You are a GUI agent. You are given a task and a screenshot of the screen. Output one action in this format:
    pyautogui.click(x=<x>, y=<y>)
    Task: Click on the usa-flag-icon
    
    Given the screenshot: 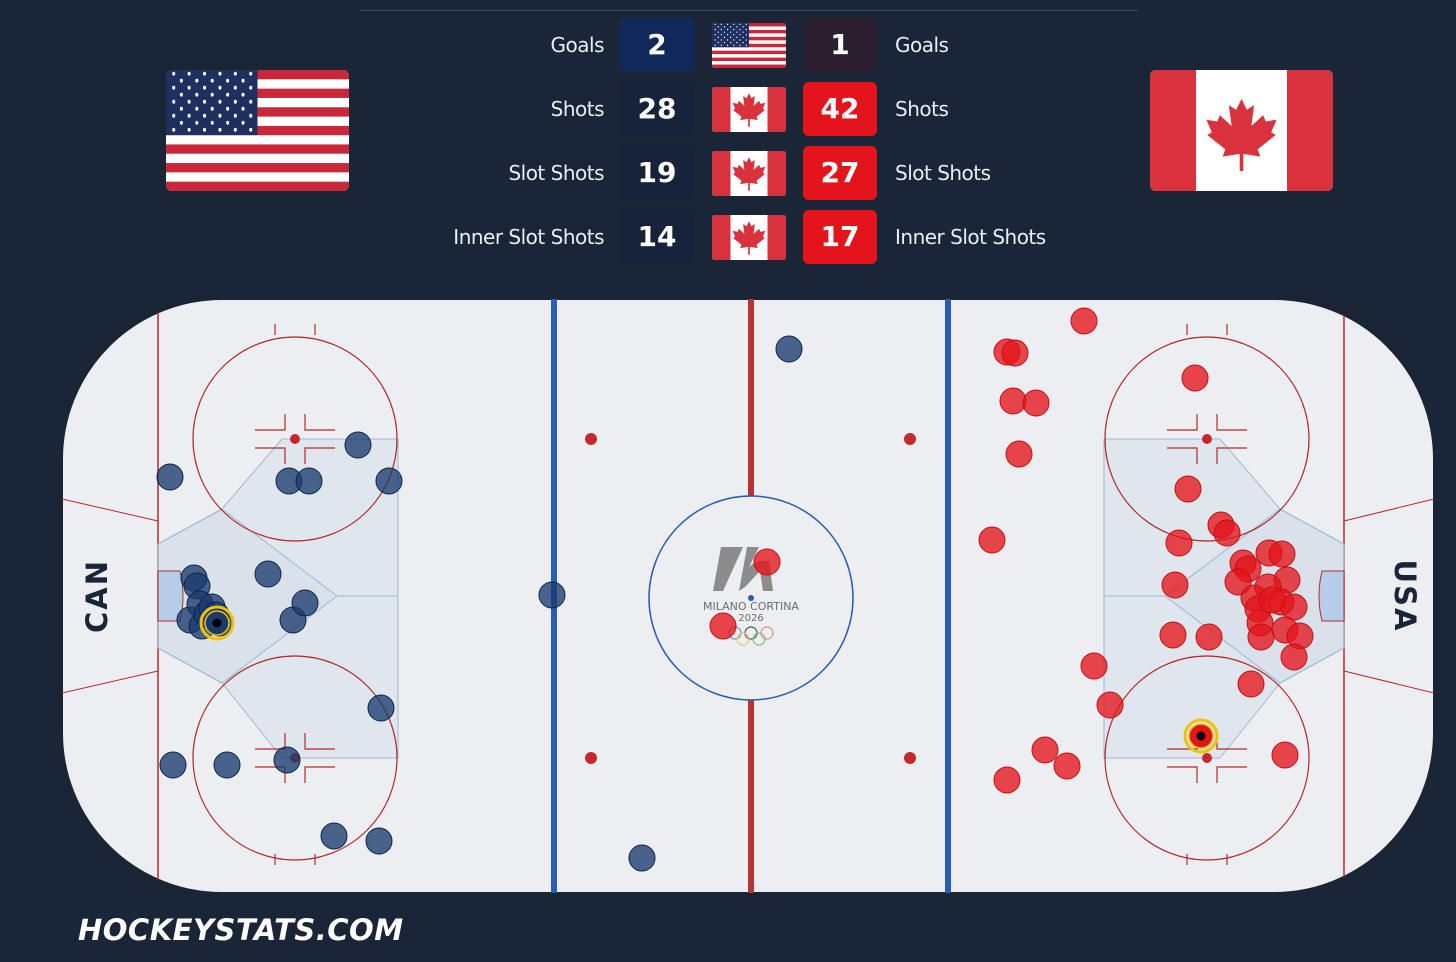 What is the action you would take?
    pyautogui.click(x=257, y=130)
    